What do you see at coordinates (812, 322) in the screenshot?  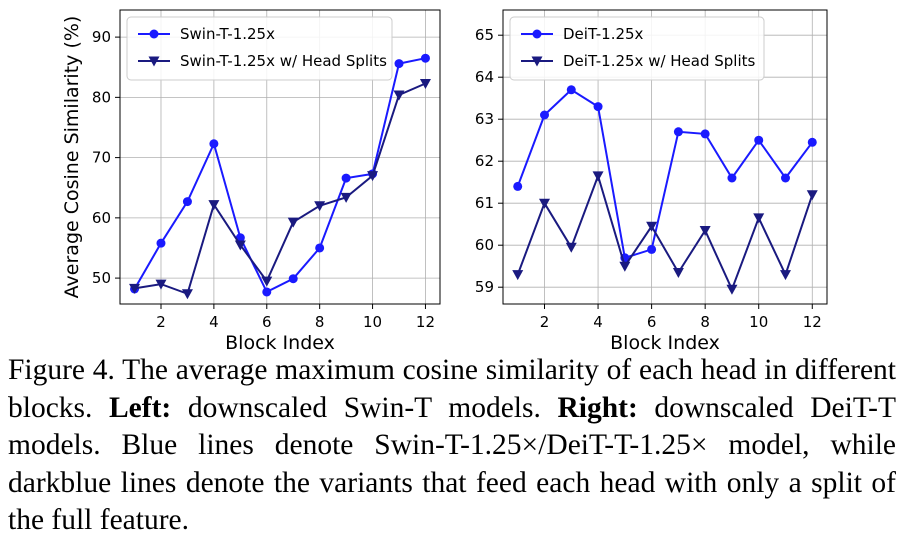 I see `right-x-tick-label: 12` at bounding box center [812, 322].